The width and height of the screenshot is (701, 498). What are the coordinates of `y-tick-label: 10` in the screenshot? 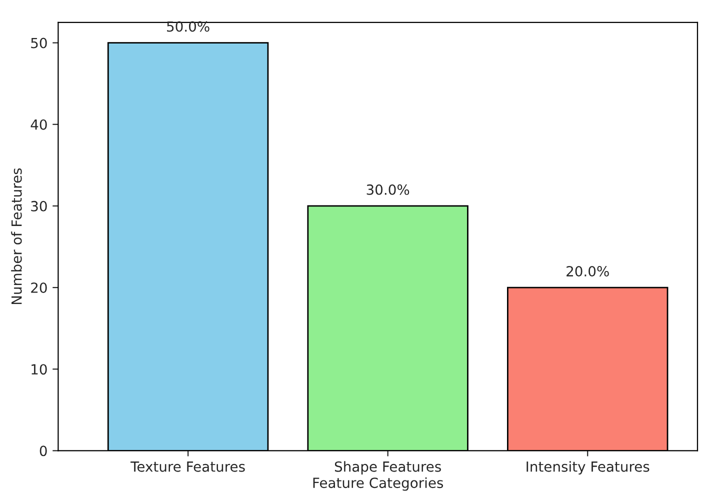 It's located at (39, 369).